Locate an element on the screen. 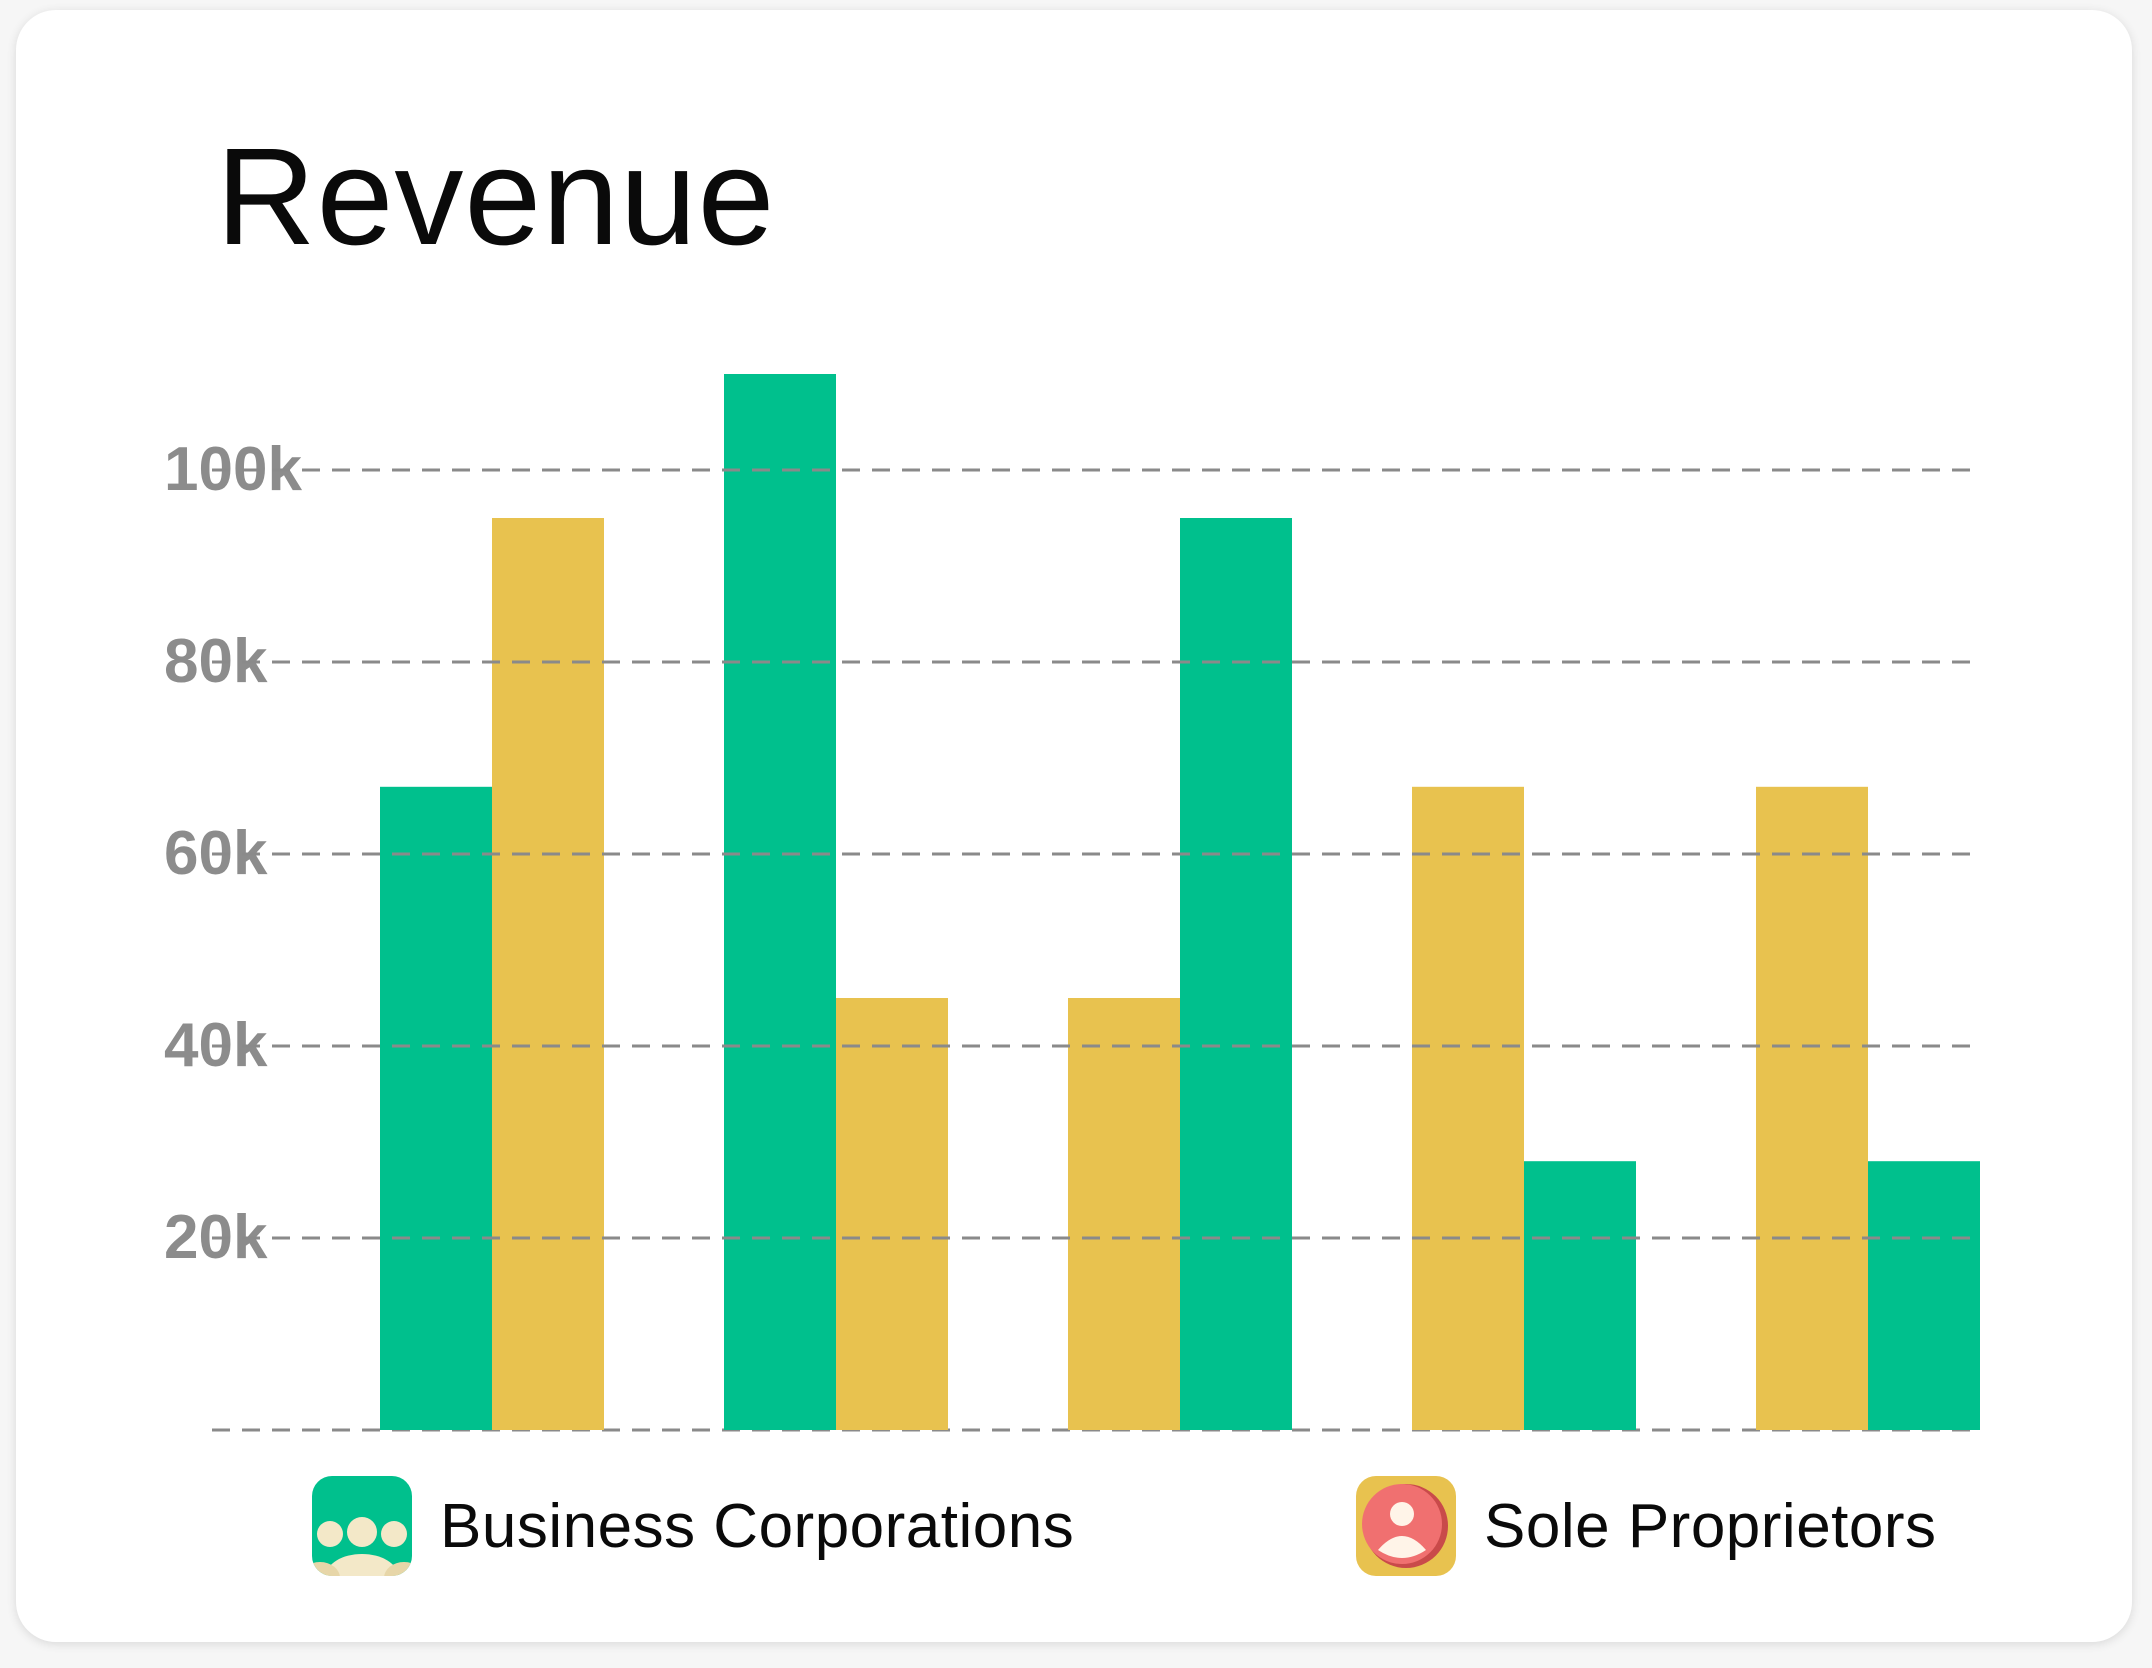 The height and width of the screenshot is (1668, 2152). person-icon is located at coordinates (1406, 1526).